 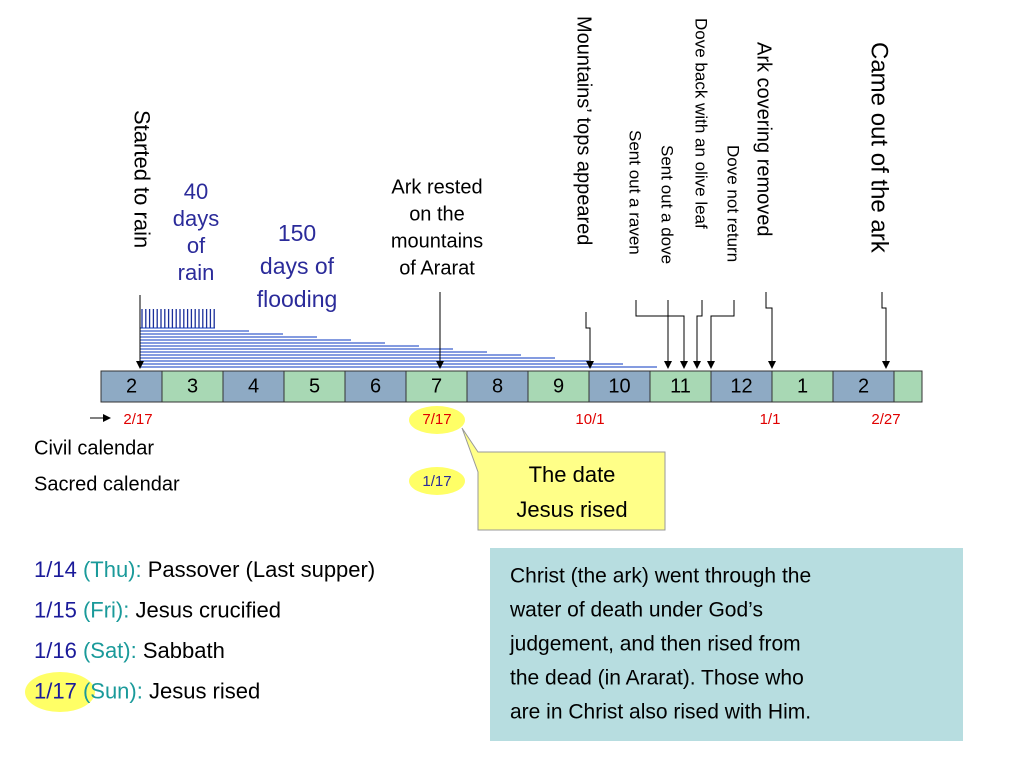 I want to click on date-label: 7/17, so click(x=436, y=419).